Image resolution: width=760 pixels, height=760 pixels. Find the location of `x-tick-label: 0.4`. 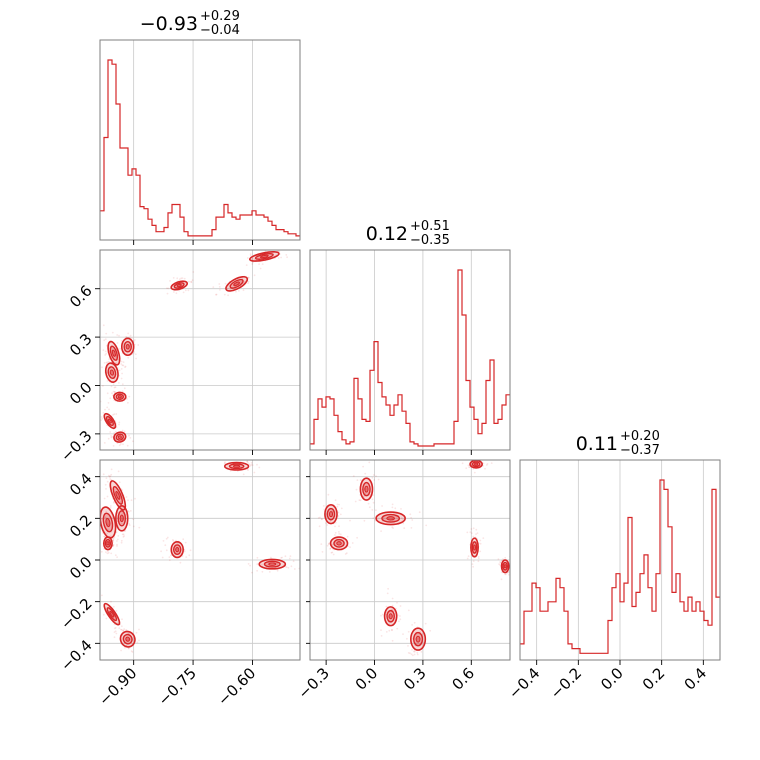

x-tick-label: 0.4 is located at coordinates (696, 679).